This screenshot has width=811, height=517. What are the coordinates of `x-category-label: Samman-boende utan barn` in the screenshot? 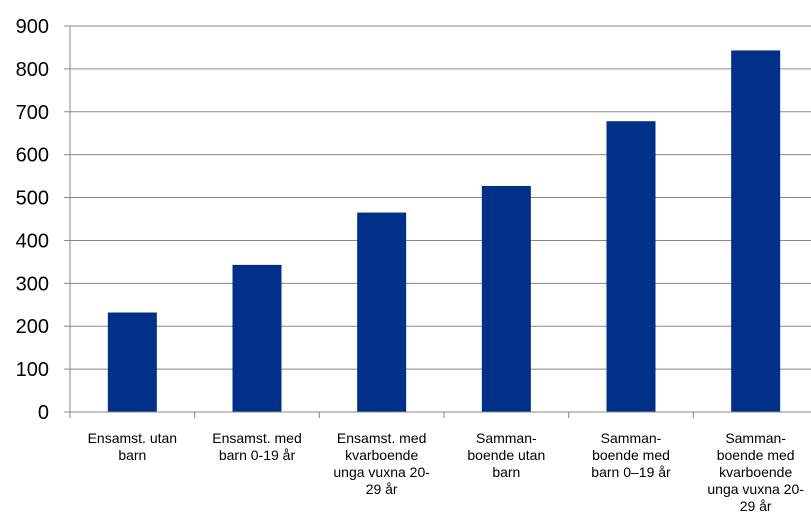 It's located at (506, 455).